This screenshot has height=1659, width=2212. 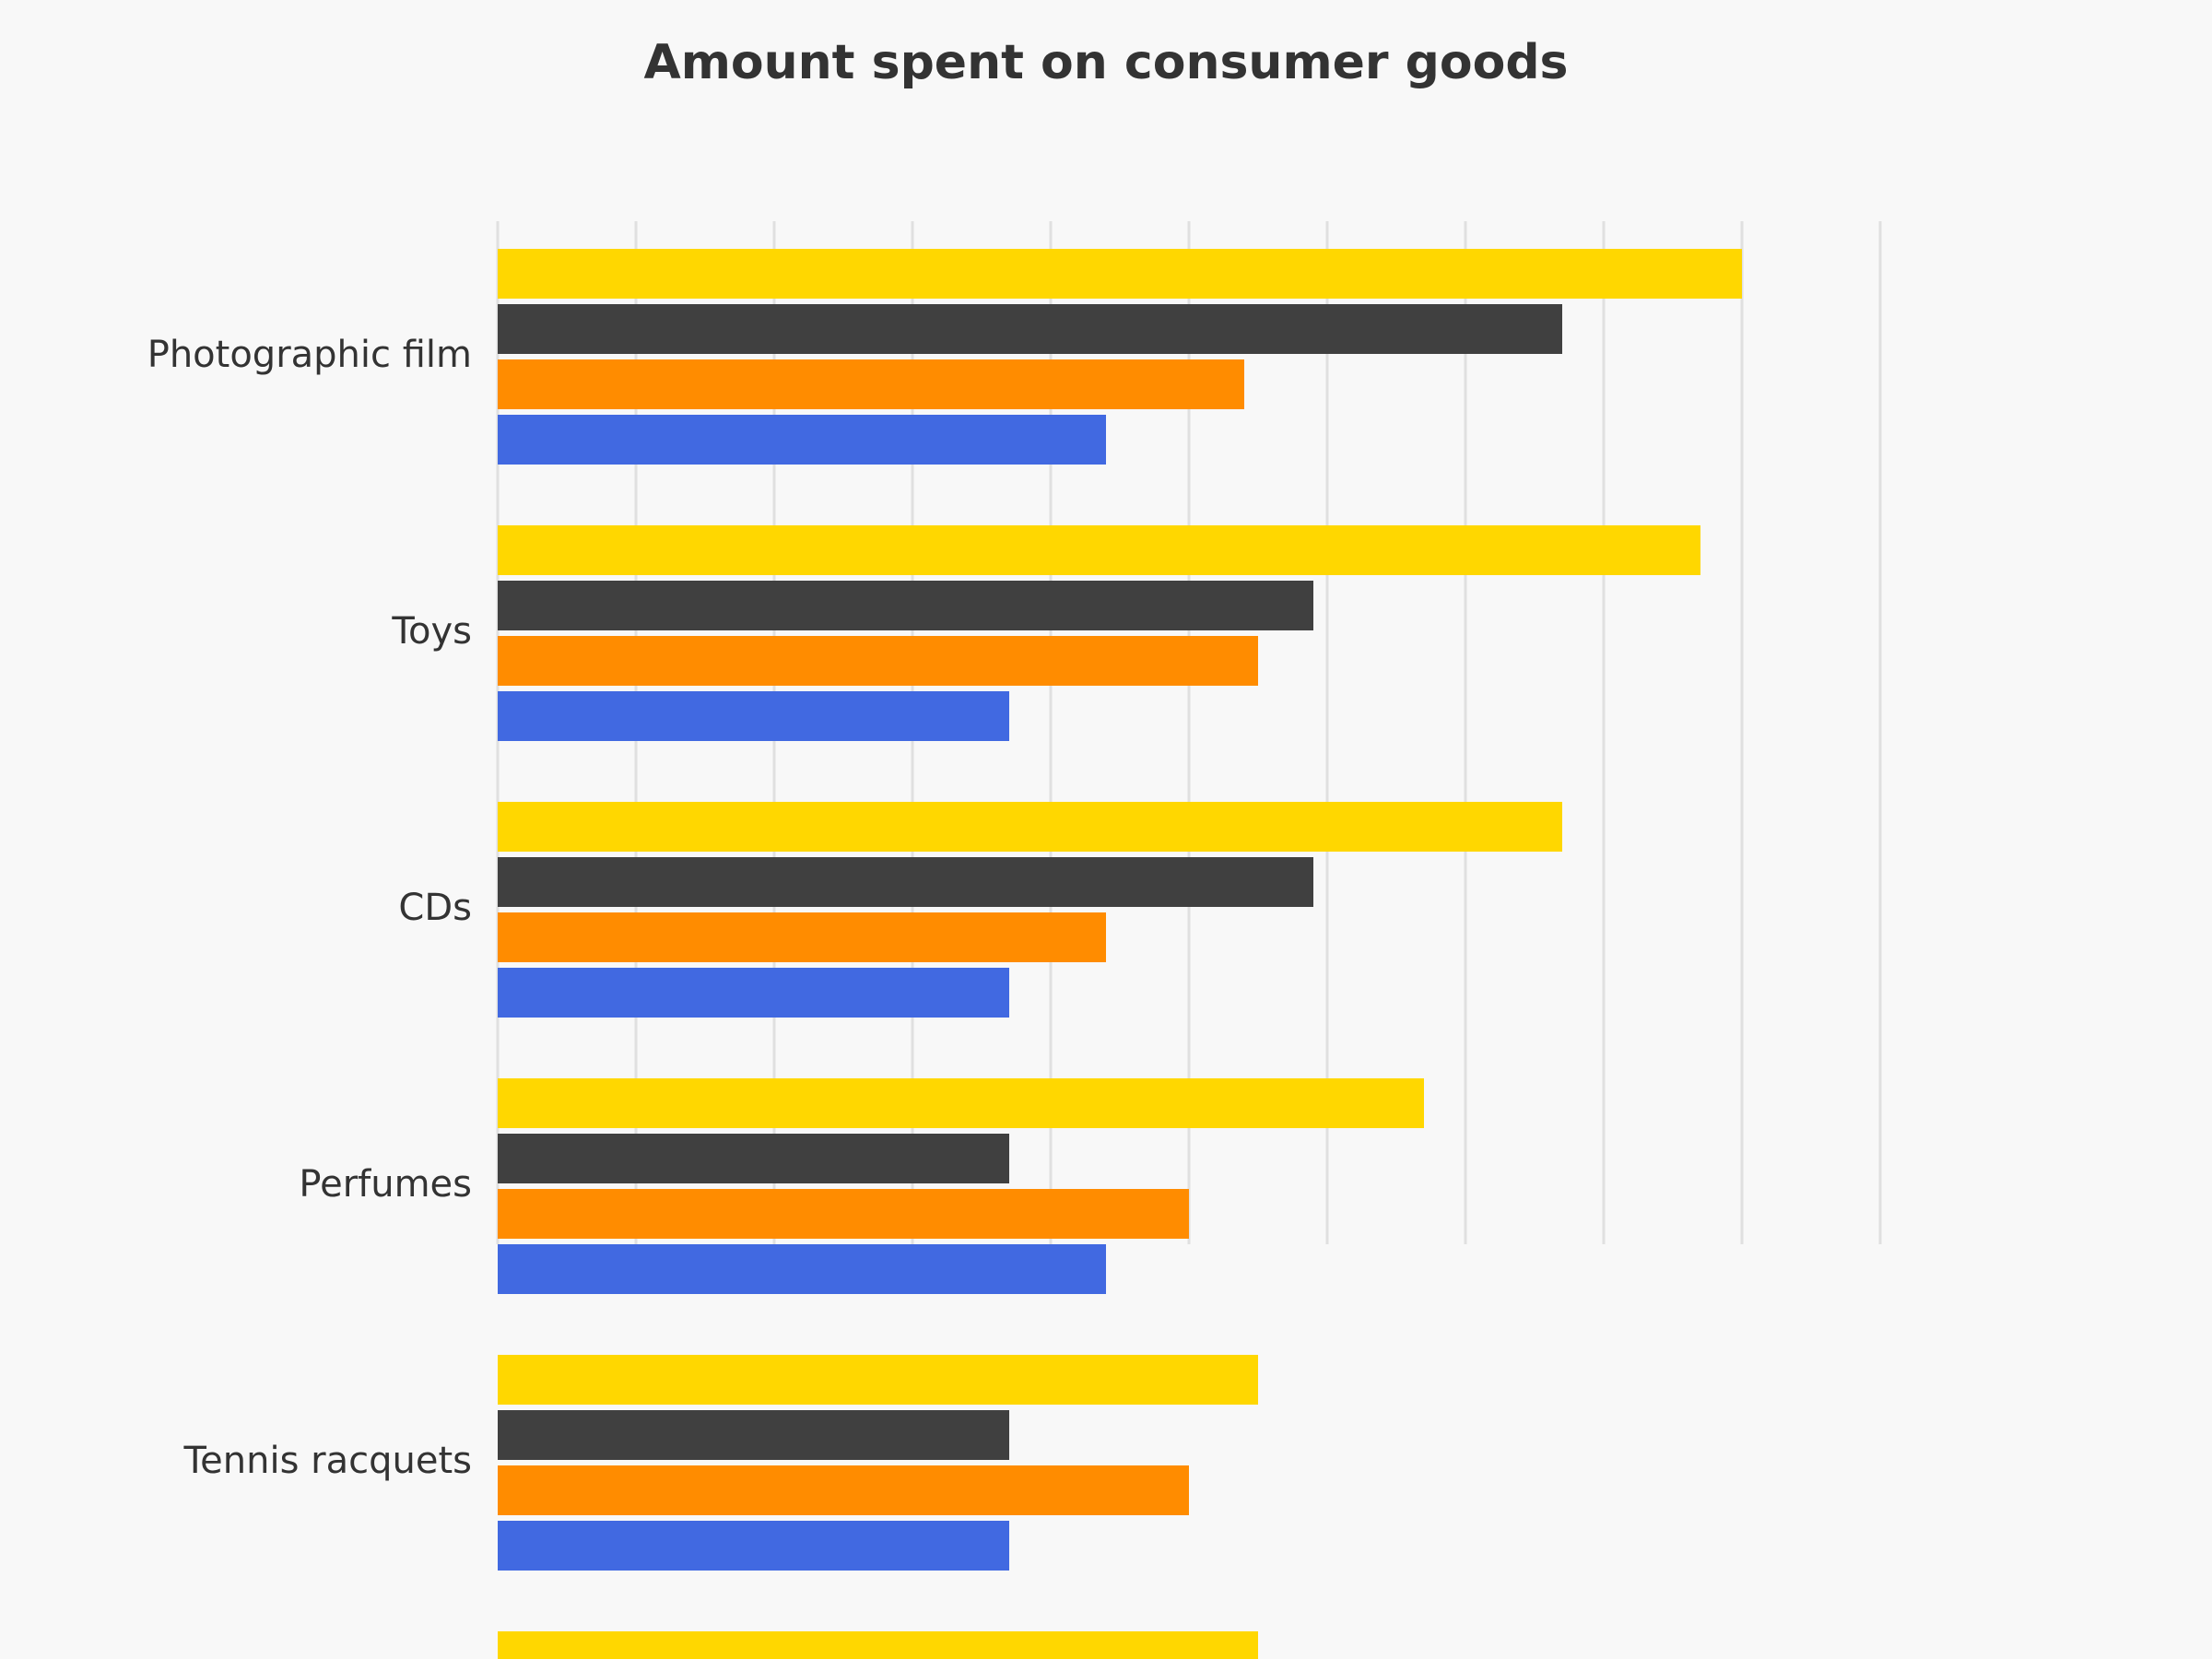 I want to click on chart-title: Amount spent on consumer goods, so click(x=1106, y=62).